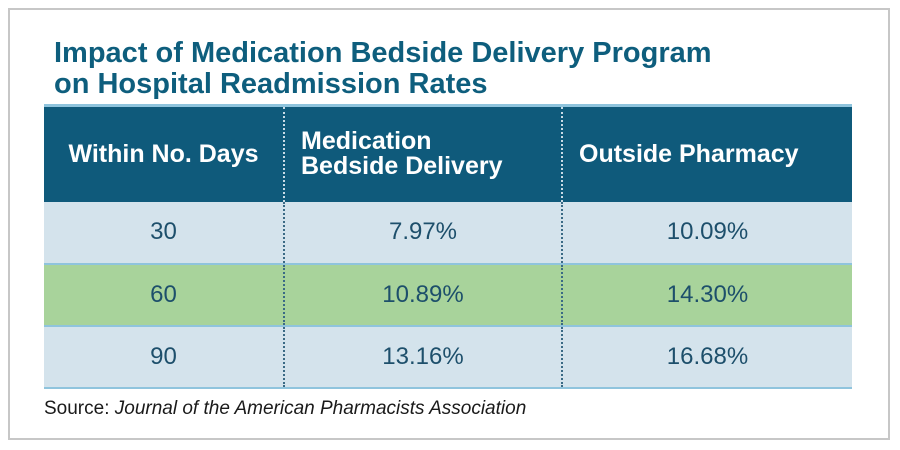  Describe the element at coordinates (366, 141) in the screenshot. I see `header-text: Medication` at that location.